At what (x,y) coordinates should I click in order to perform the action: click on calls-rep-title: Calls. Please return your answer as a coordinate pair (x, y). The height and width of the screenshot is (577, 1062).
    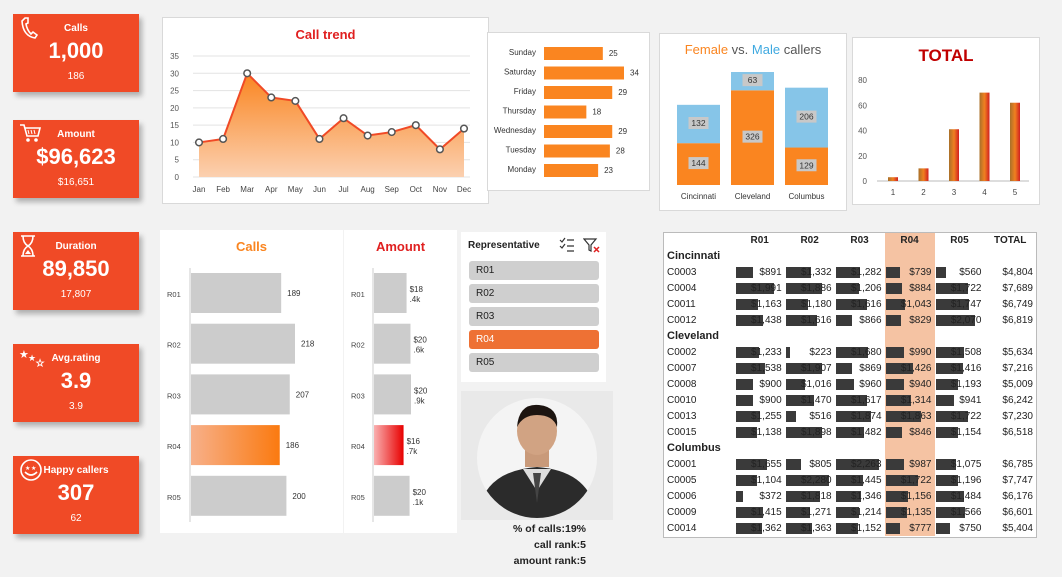
    Looking at the image, I should click on (251, 246).